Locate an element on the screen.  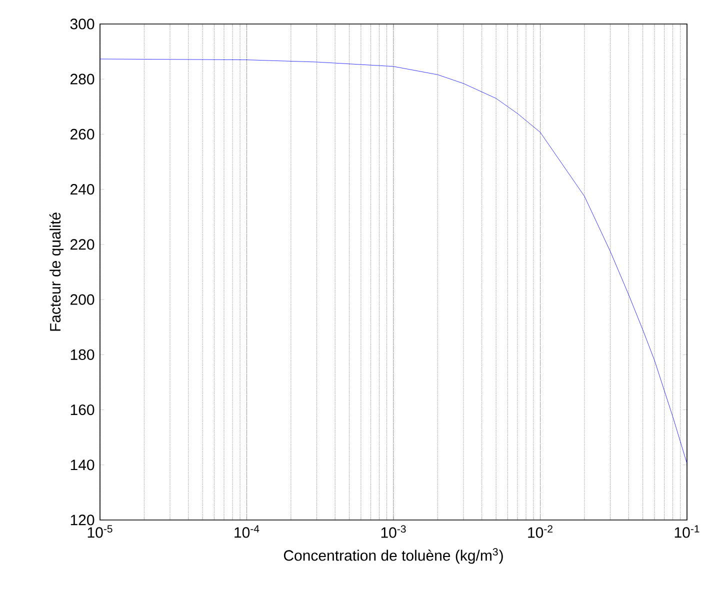
x-tick-label: 10$^{-3}$ is located at coordinates (393, 531).